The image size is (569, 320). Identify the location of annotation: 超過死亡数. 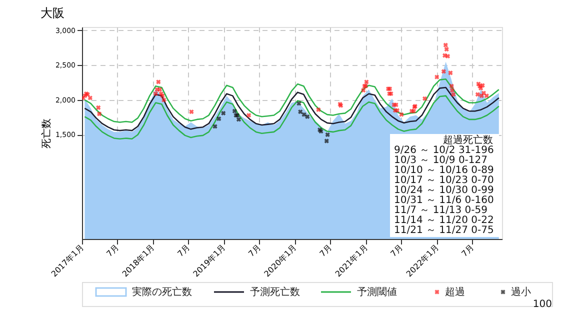
(468, 140).